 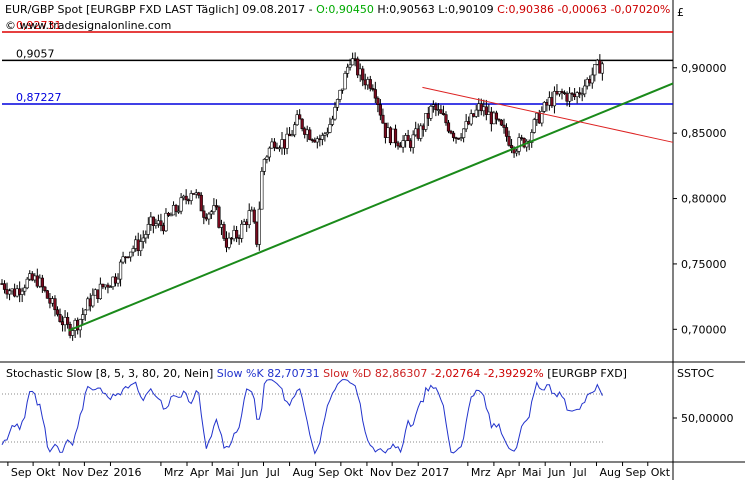 What do you see at coordinates (435, 472) in the screenshot?
I see `x-tick-label: 2017` at bounding box center [435, 472].